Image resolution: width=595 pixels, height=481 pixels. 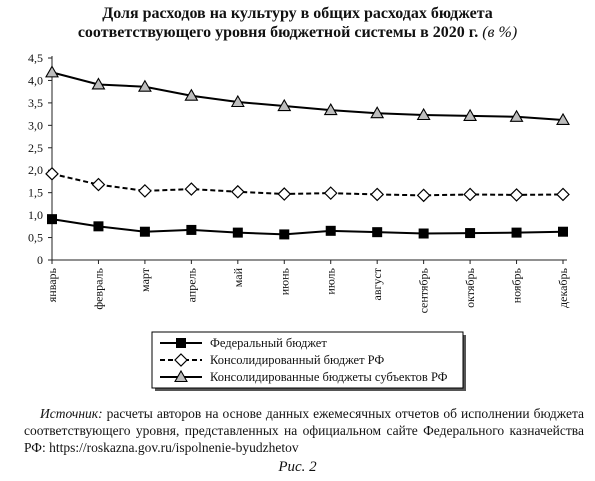 I want to click on figure-caption: Рис. 2, so click(x=297, y=467).